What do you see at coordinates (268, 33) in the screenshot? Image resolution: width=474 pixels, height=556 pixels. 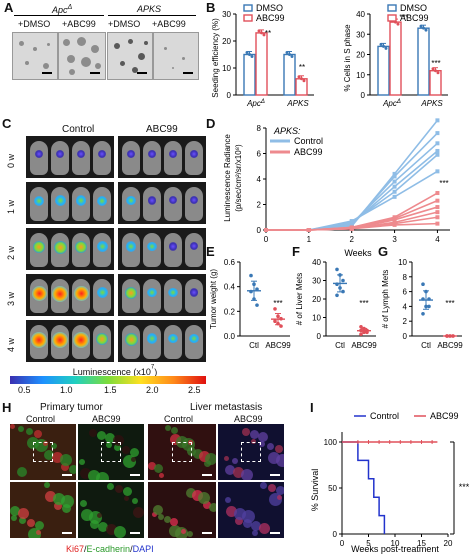 I see `panel-b-left-sig1: **` at bounding box center [268, 33].